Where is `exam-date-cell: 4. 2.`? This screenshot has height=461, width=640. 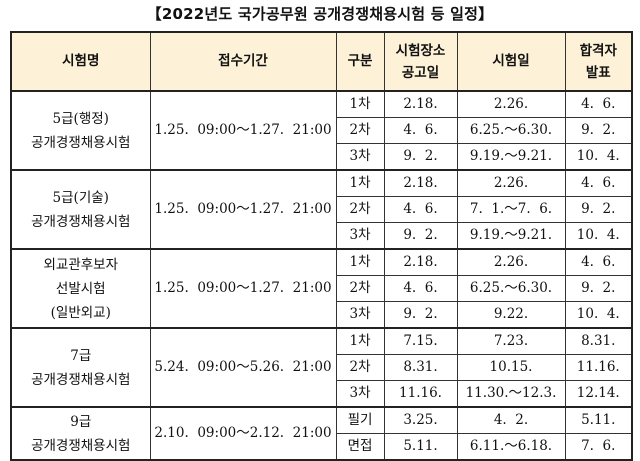 exam-date-cell: 4. 2. is located at coordinates (511, 420).